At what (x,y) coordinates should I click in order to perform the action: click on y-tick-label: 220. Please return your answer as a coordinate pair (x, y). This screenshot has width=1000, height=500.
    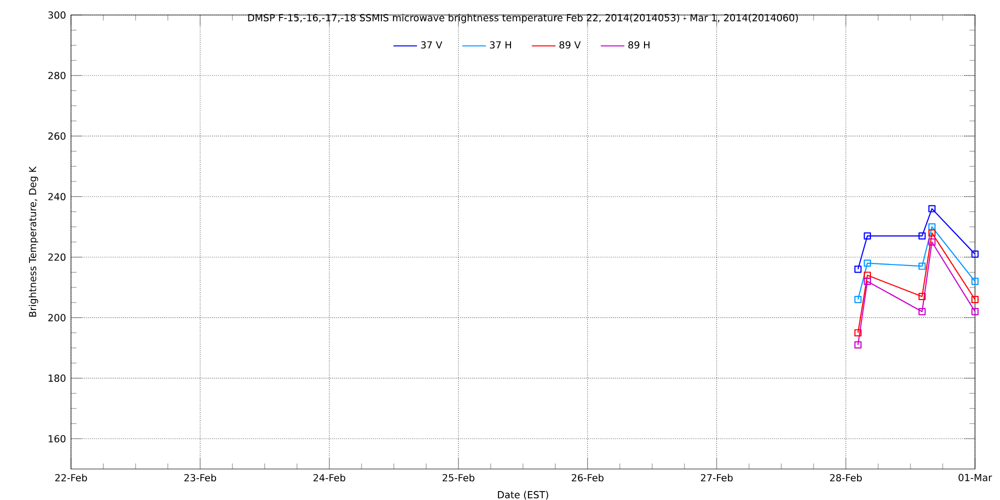
    Looking at the image, I should click on (57, 257).